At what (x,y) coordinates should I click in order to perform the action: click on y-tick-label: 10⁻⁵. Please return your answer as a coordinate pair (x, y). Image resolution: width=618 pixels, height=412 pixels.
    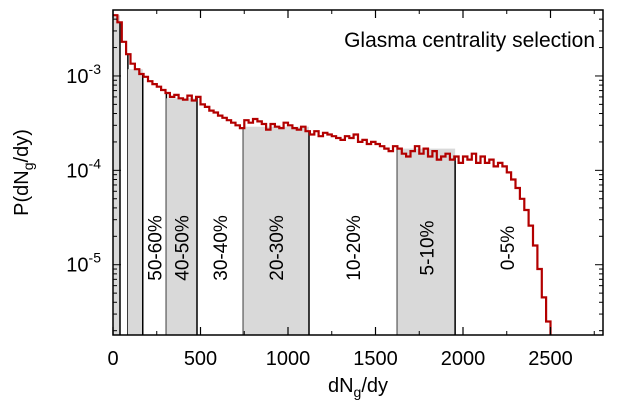
    Looking at the image, I should click on (83, 263).